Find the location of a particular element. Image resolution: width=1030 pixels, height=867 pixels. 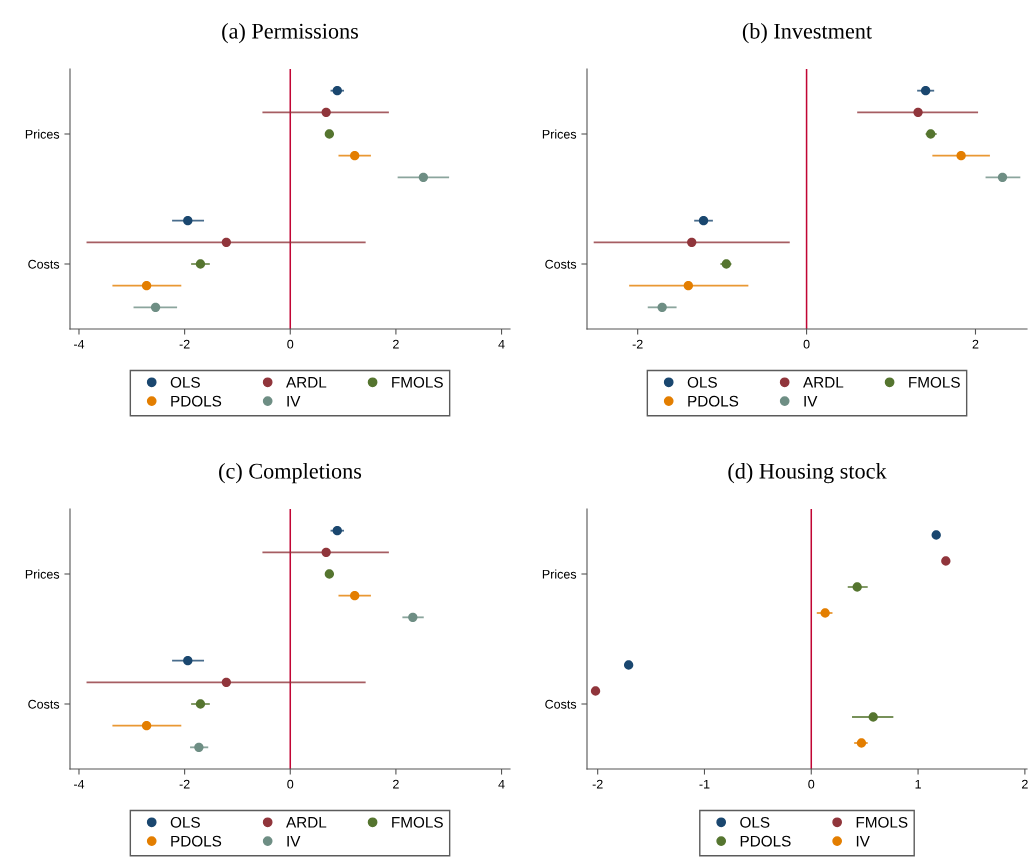

x-tick-label: 1 is located at coordinates (918, 784).